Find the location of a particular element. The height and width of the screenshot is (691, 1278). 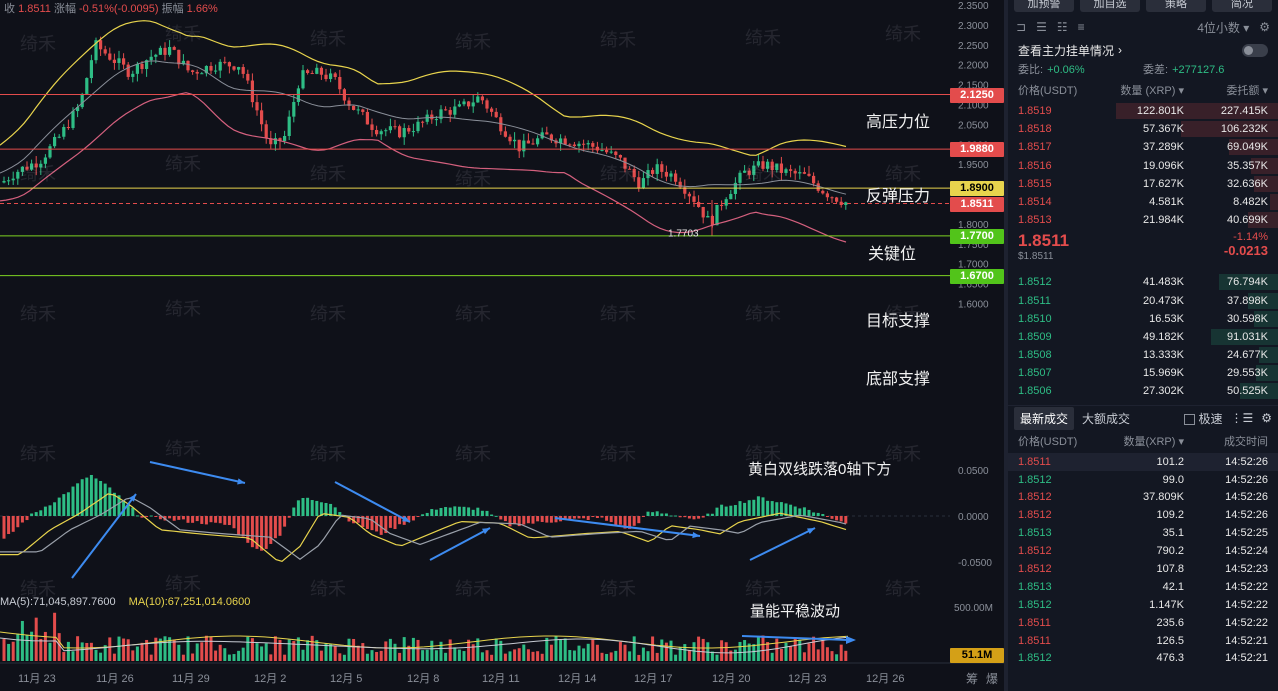

overview-button: 简况 is located at coordinates (1242, 6).